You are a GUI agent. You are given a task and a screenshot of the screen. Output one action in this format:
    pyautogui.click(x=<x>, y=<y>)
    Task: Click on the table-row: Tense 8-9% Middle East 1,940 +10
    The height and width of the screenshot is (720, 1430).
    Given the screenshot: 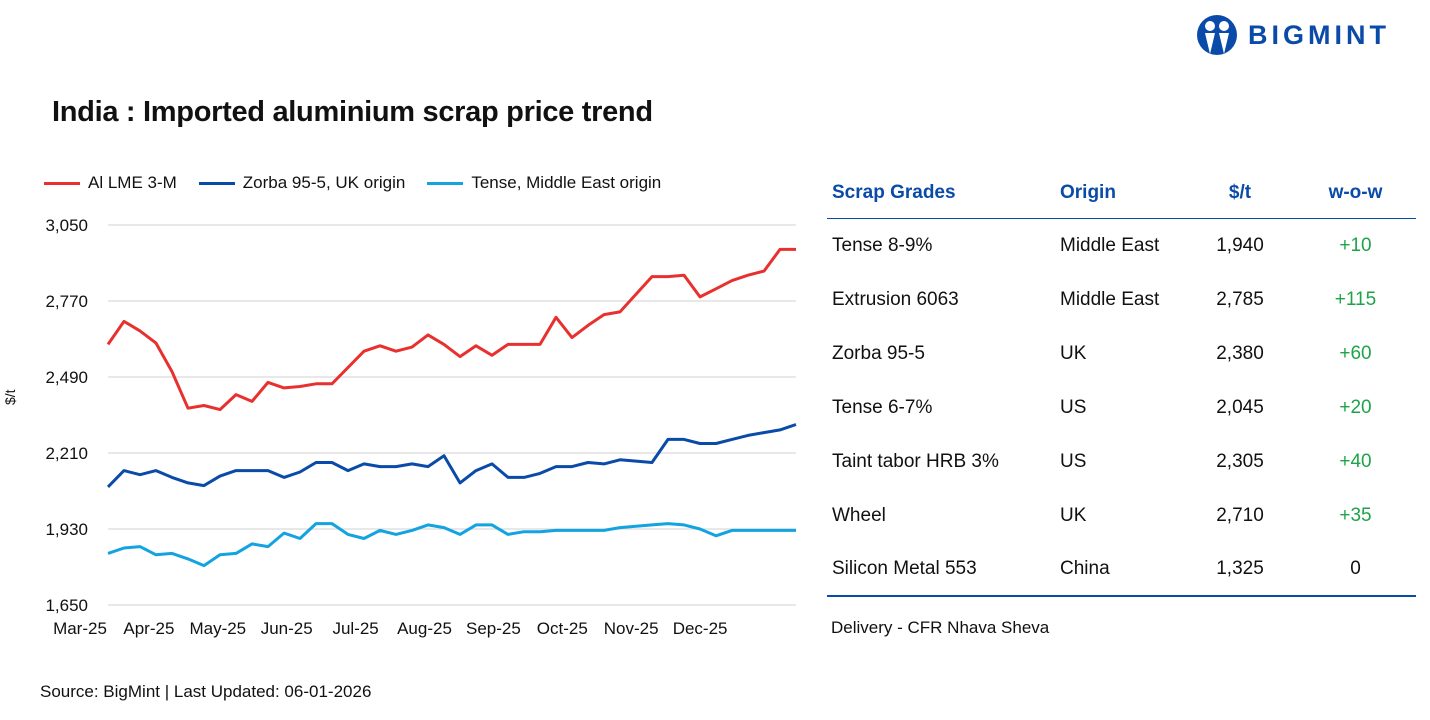 What is the action you would take?
    pyautogui.click(x=1121, y=246)
    